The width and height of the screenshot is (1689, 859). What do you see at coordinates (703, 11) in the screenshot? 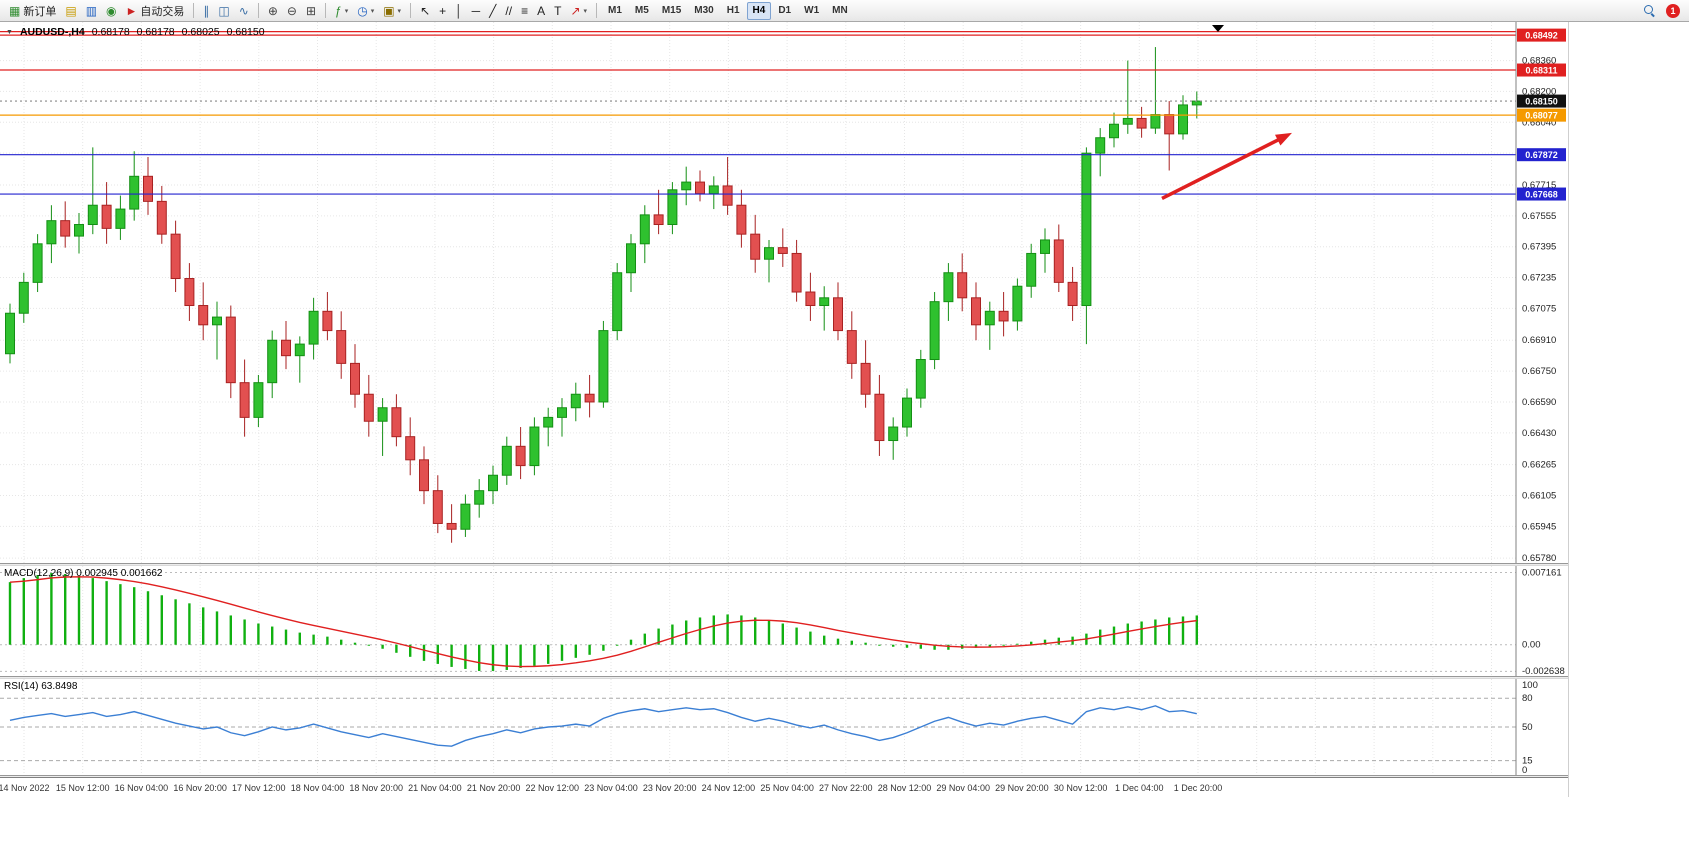
I see `timeframe-m30-button: M30` at bounding box center [703, 11].